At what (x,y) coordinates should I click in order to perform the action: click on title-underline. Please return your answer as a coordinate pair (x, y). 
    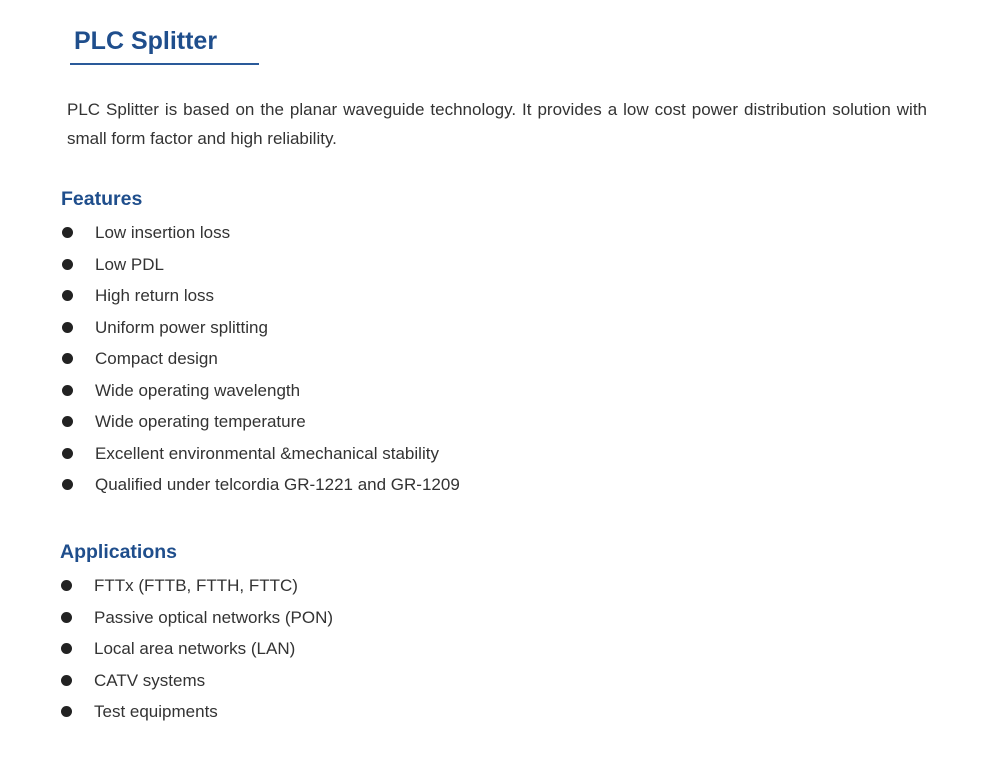
    Looking at the image, I should click on (164, 64).